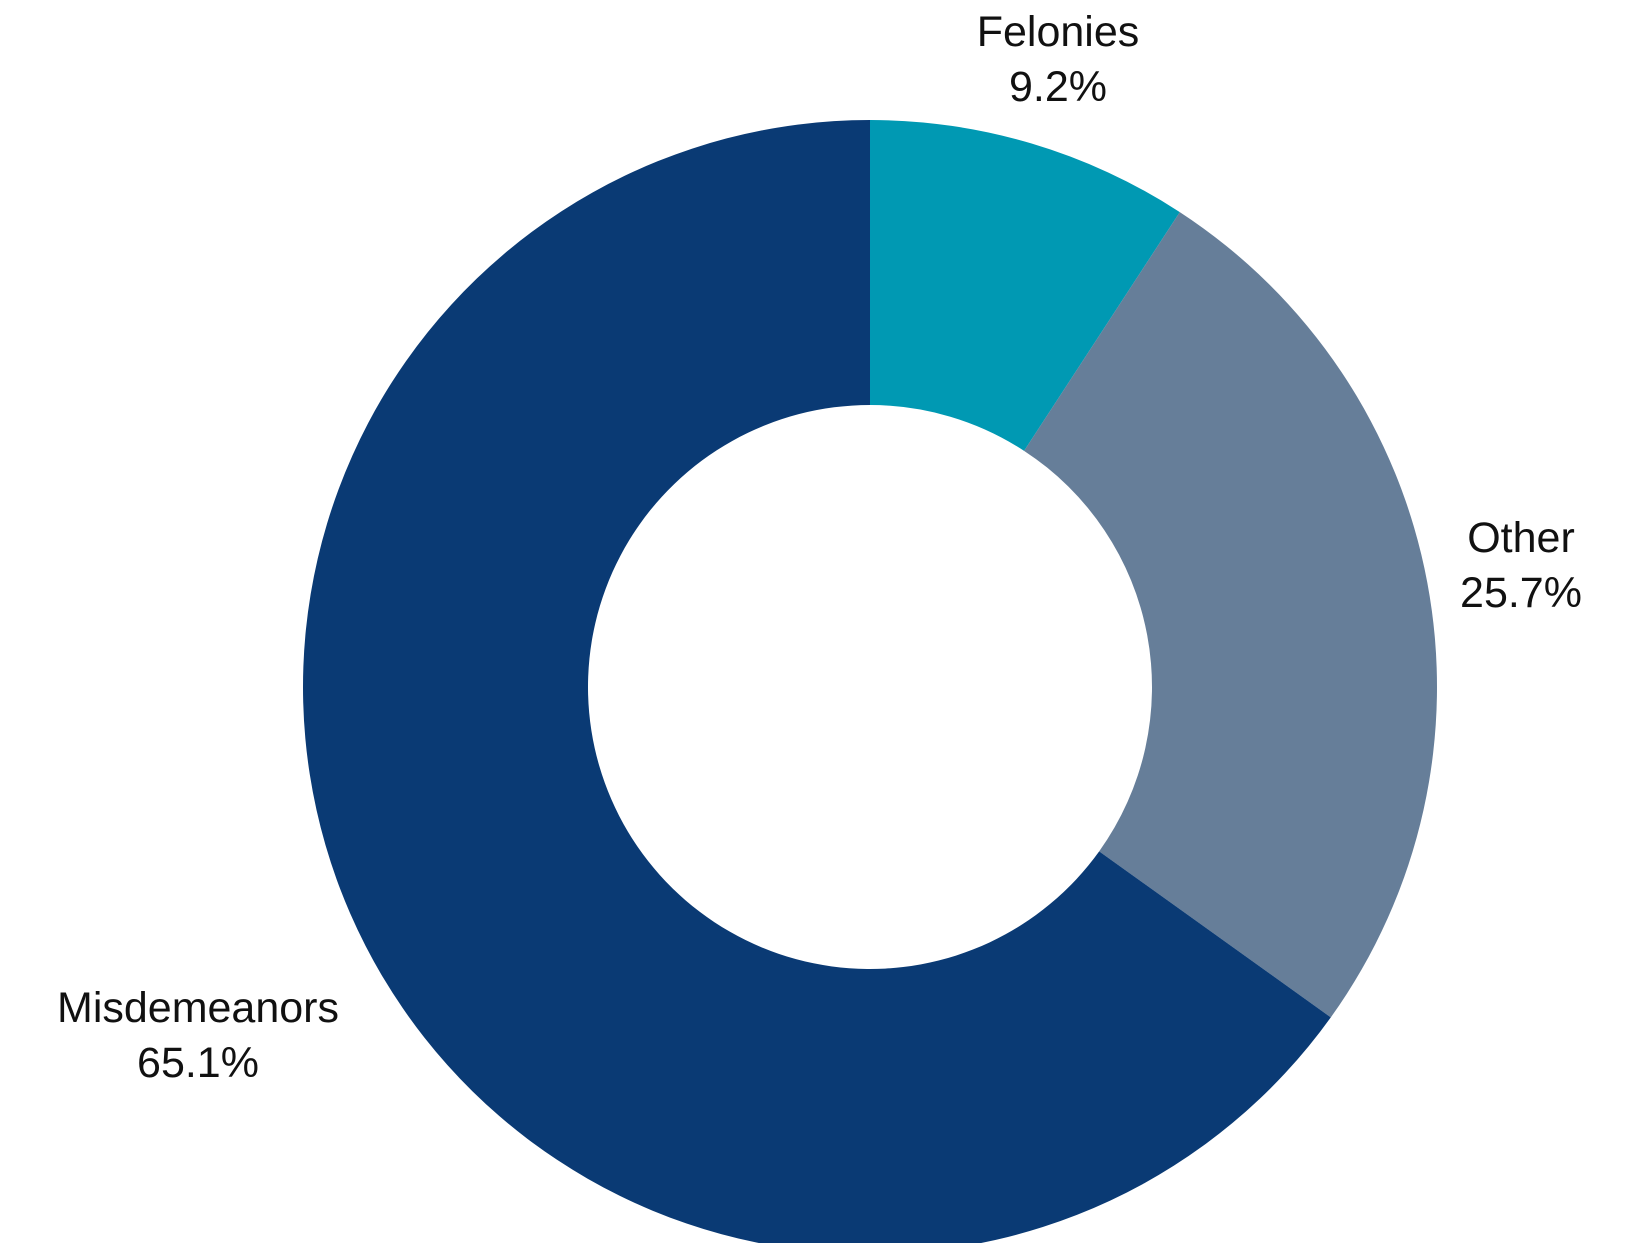  I want to click on slice-value-other: 25.7%, so click(1521, 593).